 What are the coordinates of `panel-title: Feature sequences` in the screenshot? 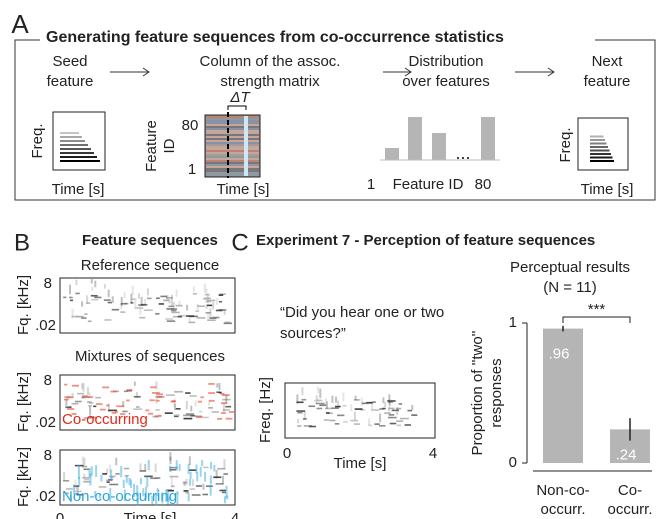 It's located at (150, 240).